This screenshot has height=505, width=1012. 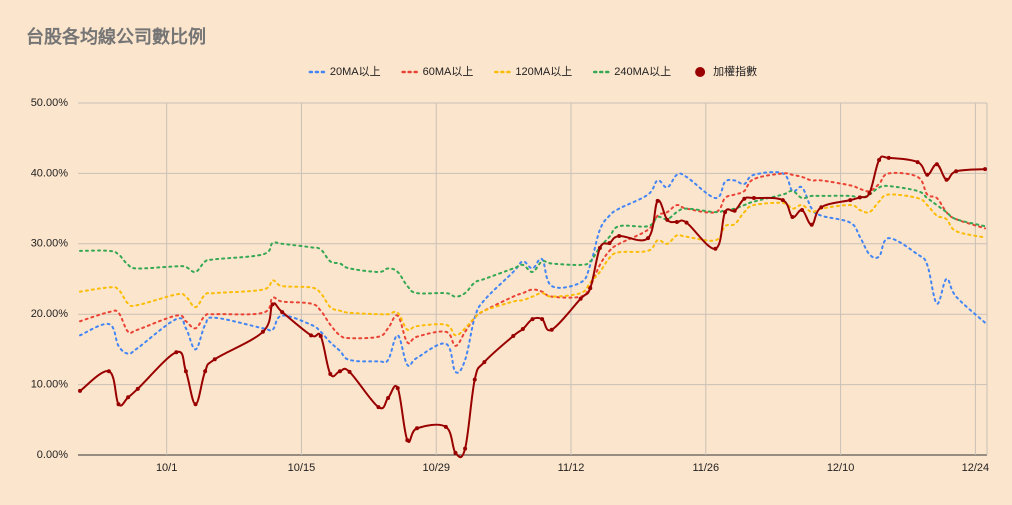 What do you see at coordinates (735, 71) in the screenshot?
I see `legend-label: 加權指數` at bounding box center [735, 71].